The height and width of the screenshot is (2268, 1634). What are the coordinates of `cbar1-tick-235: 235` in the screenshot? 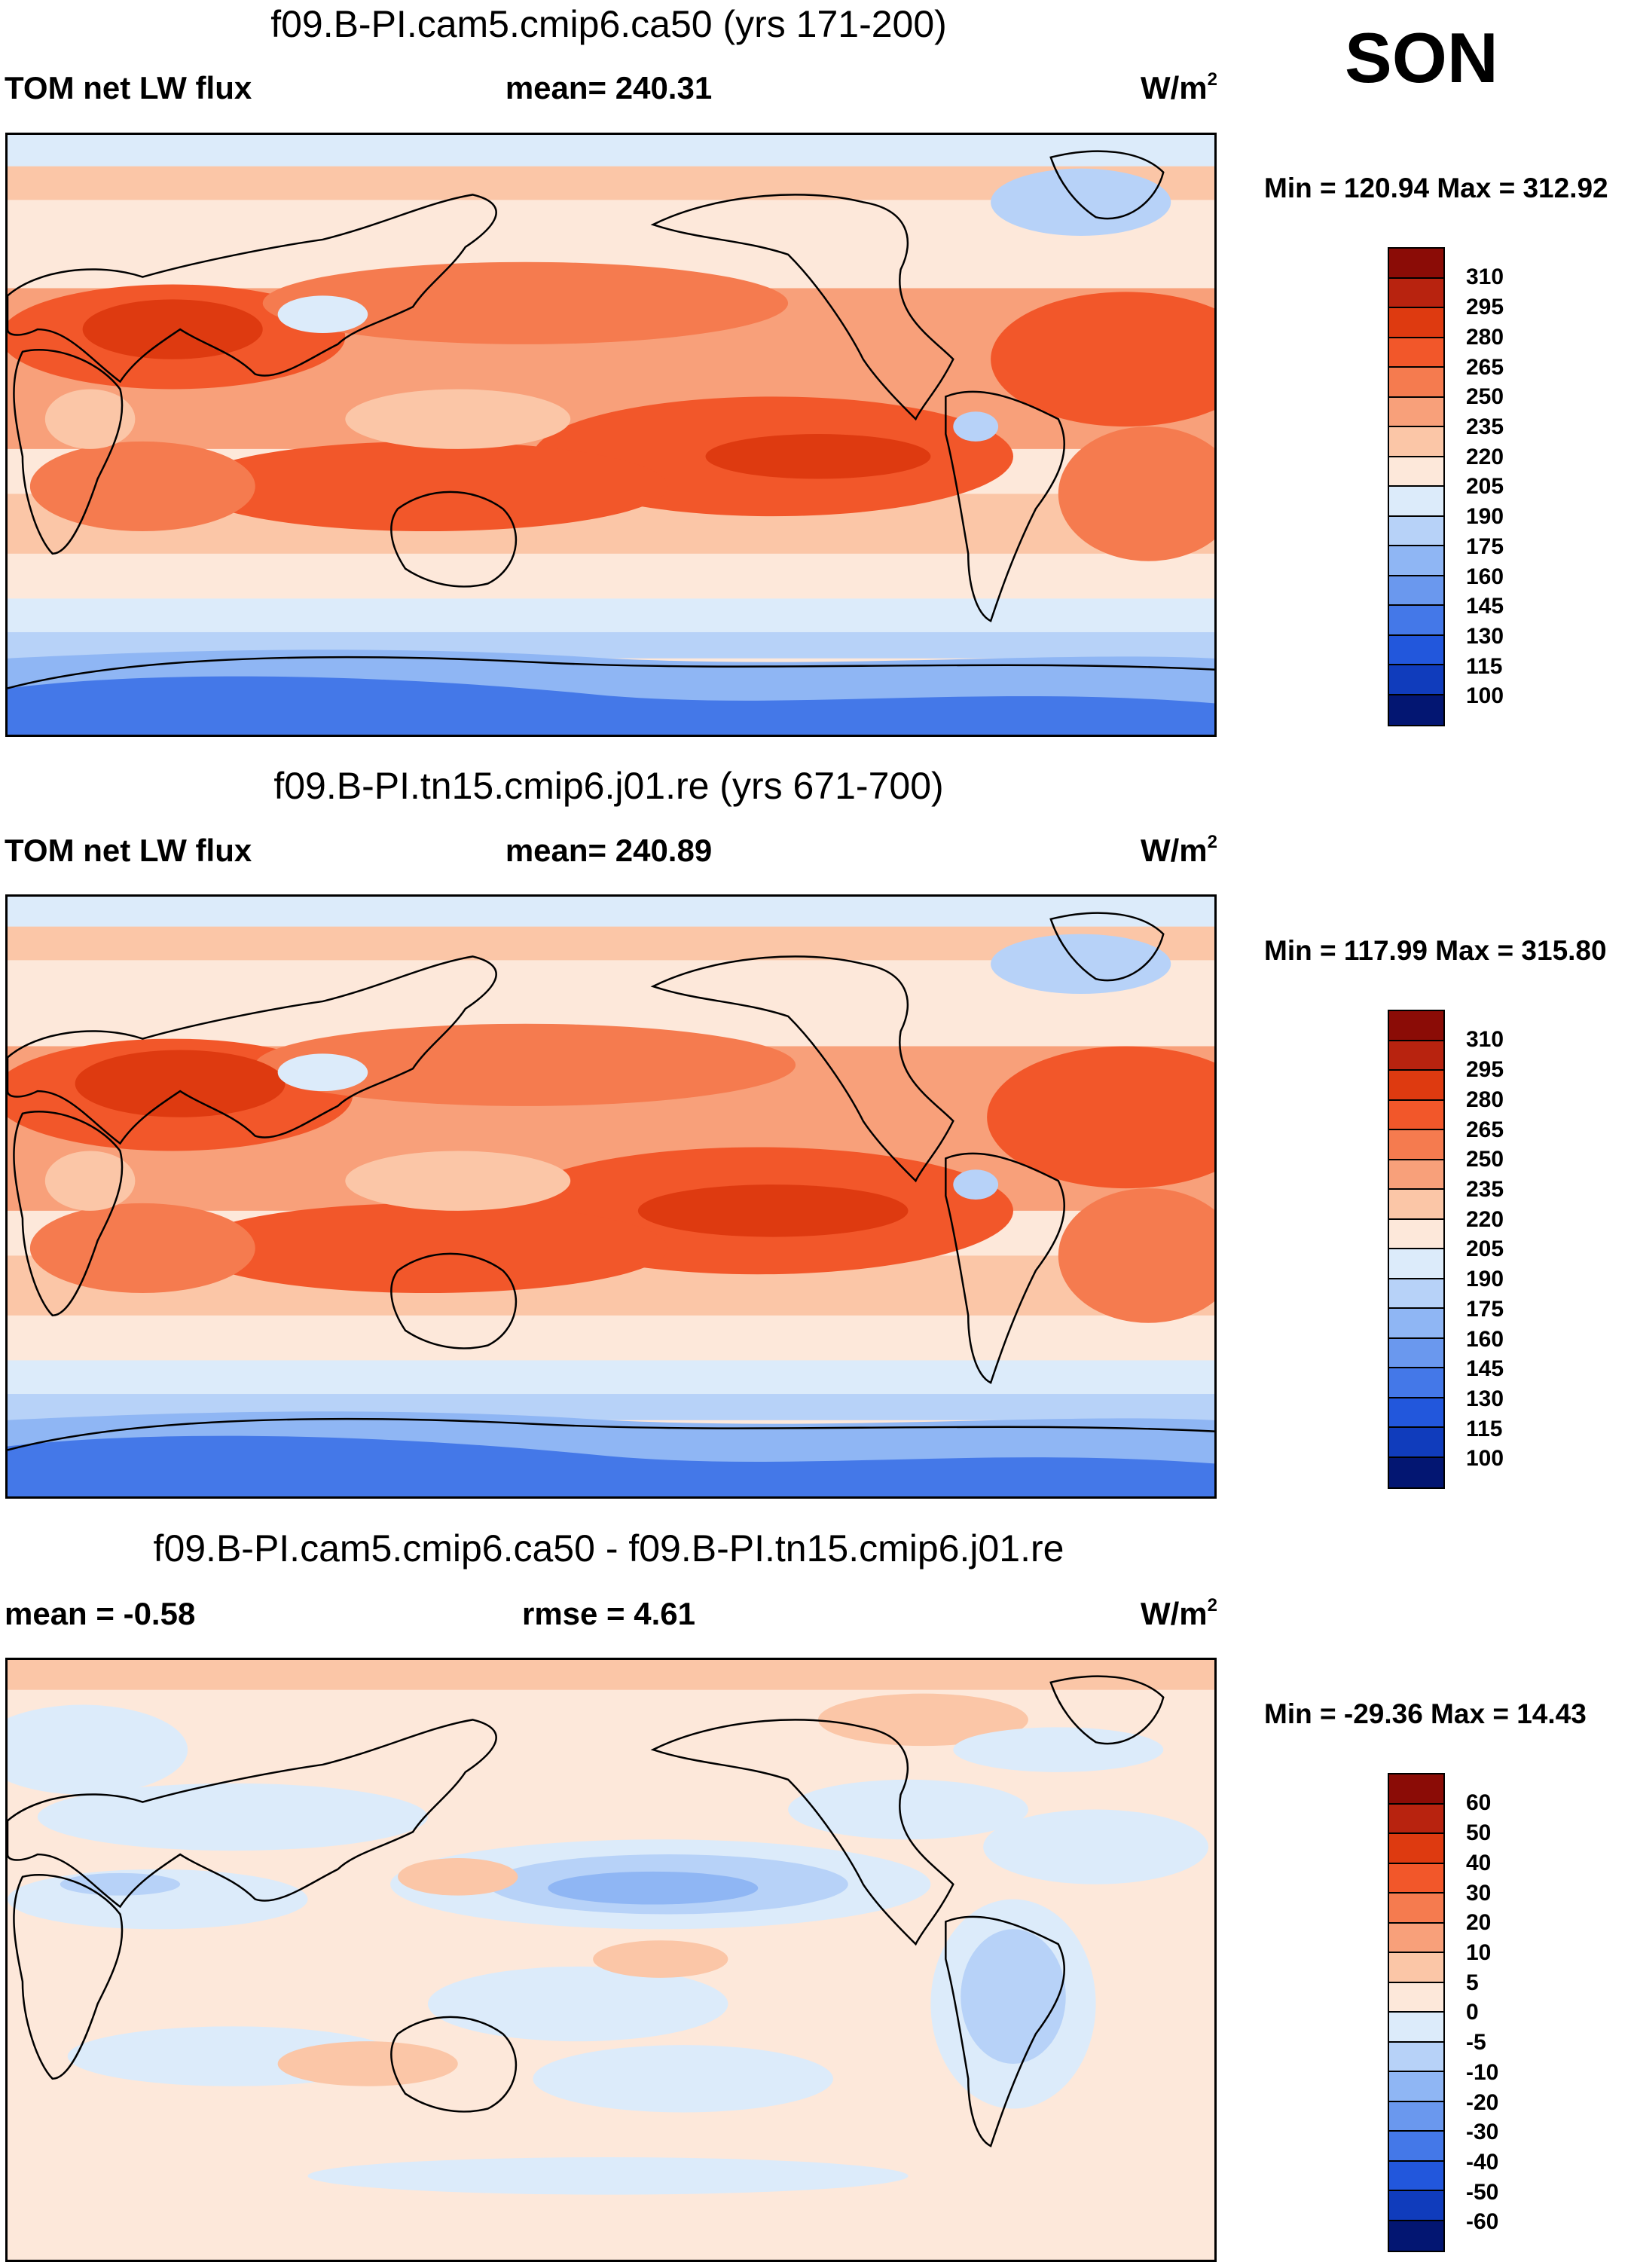 It's located at (1485, 426).